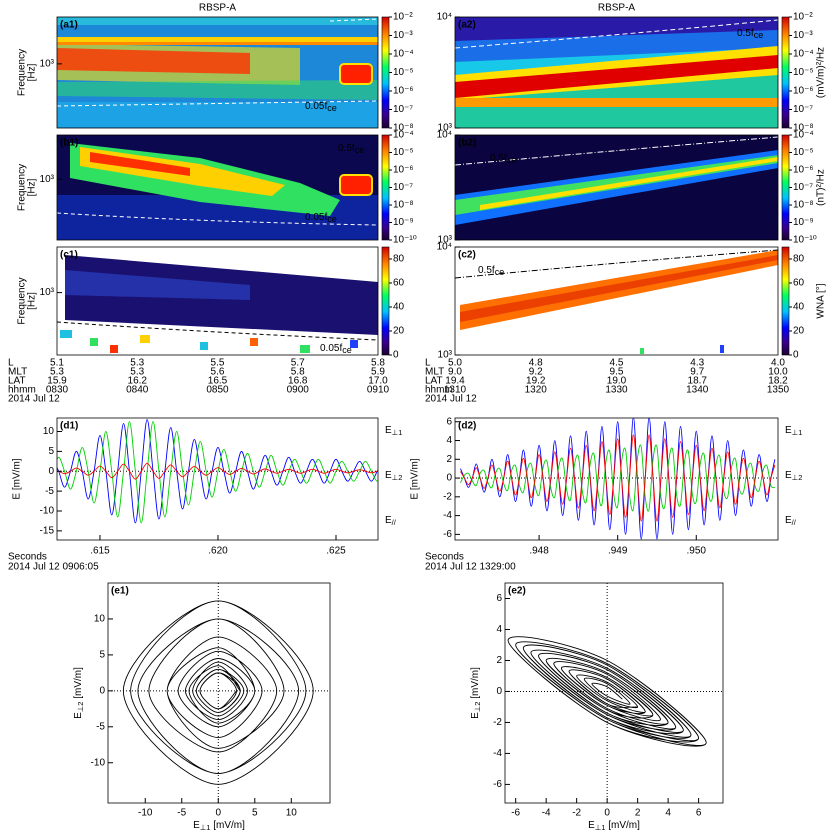 This screenshot has height=830, width=830. What do you see at coordinates (181, 813) in the screenshot?
I see `x-tick-label: -5` at bounding box center [181, 813].